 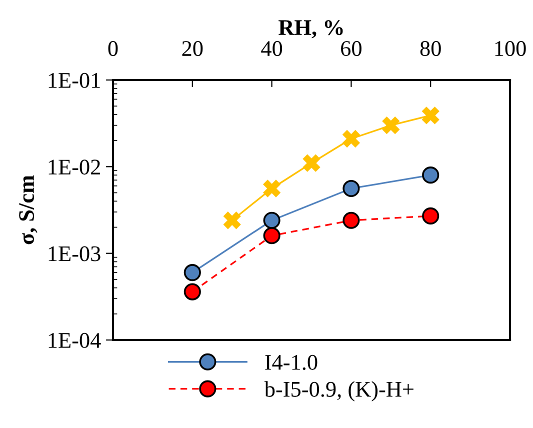 I want to click on x-tick-label: 20, so click(x=192, y=48).